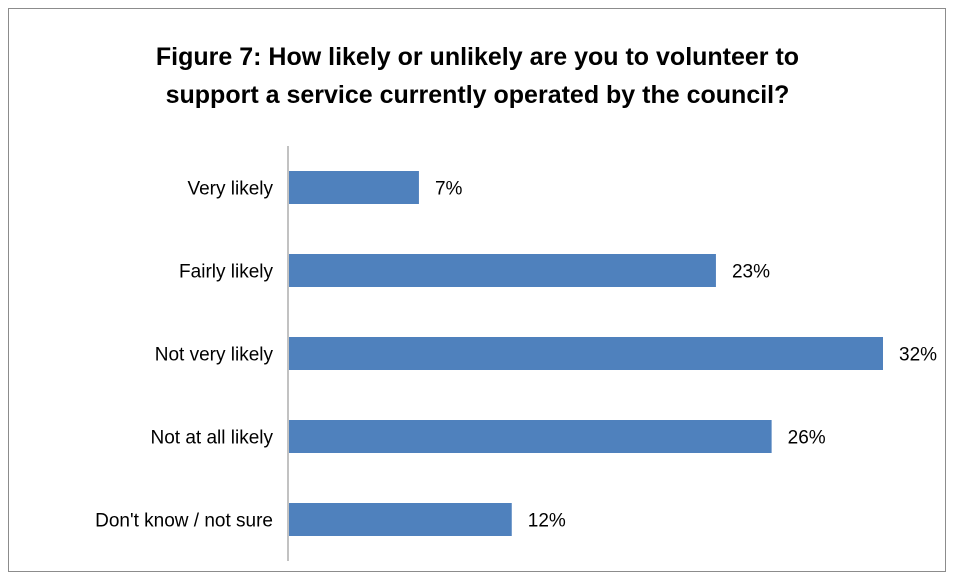 This screenshot has width=955, height=581. I want to click on category-label-2: Not very likely, so click(214, 355).